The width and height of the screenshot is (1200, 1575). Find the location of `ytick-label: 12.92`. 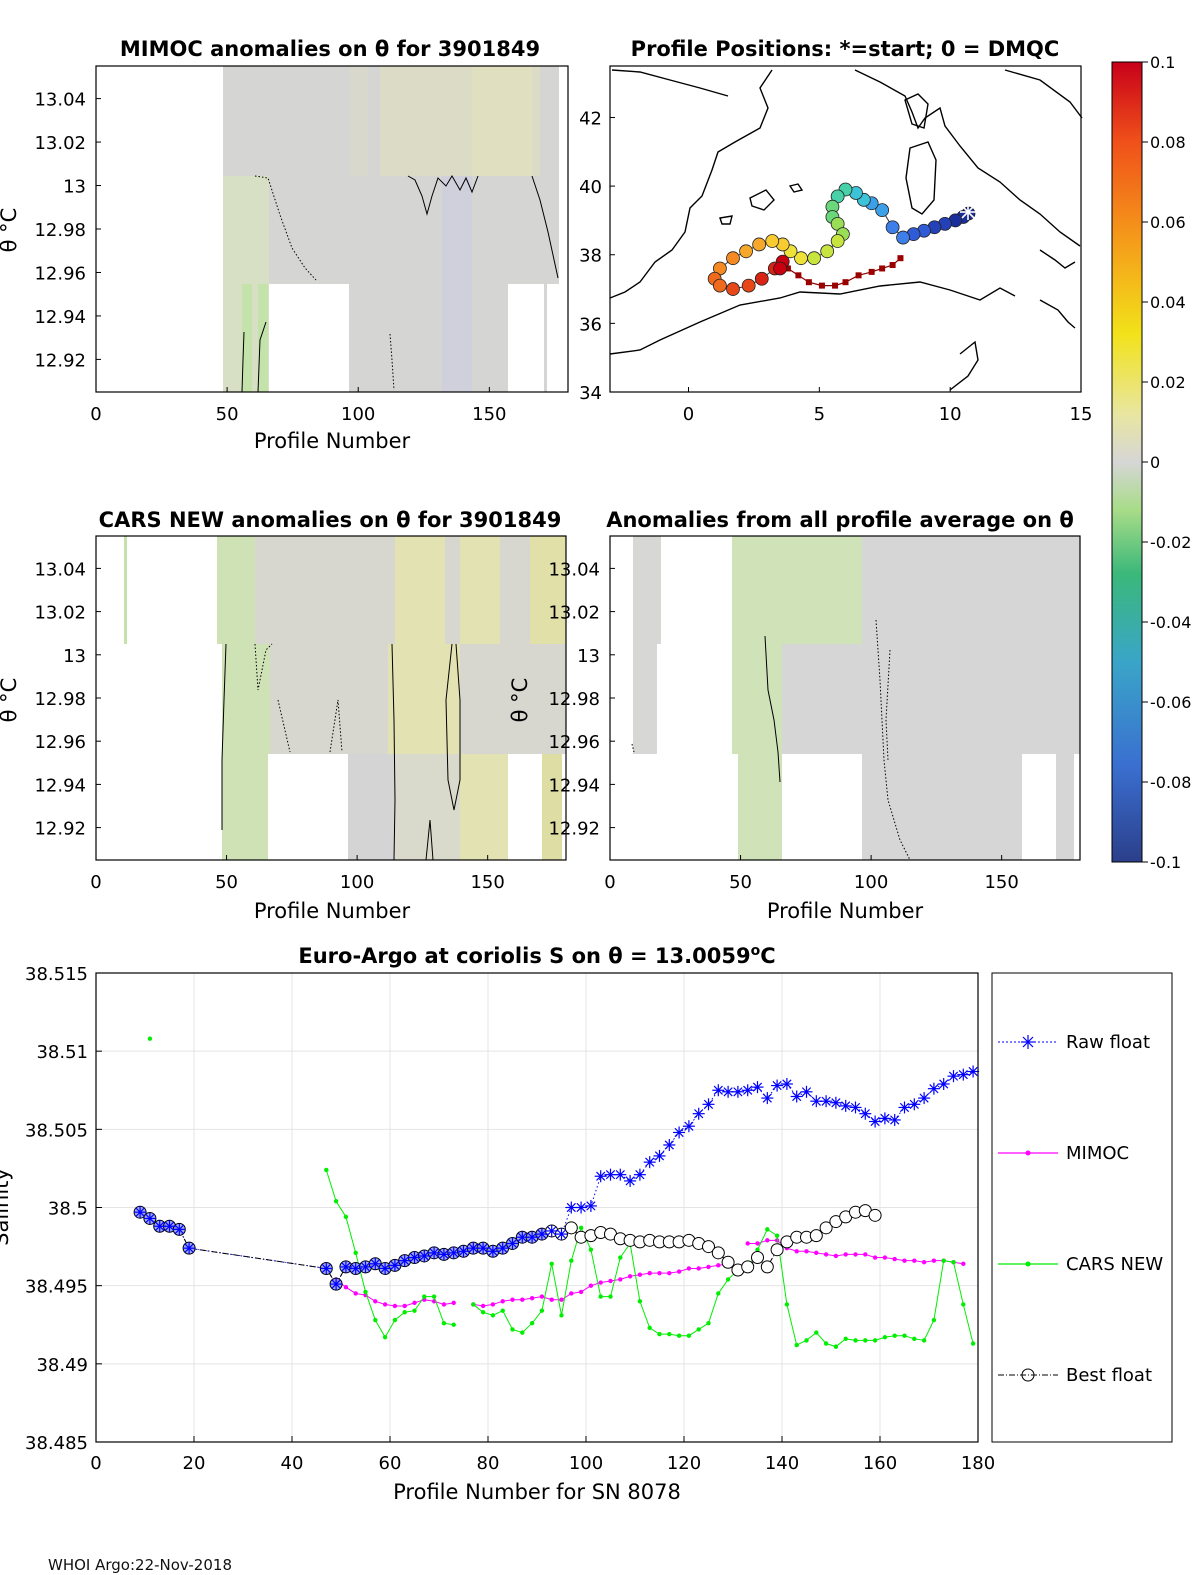

ytick-label: 12.92 is located at coordinates (60, 829).